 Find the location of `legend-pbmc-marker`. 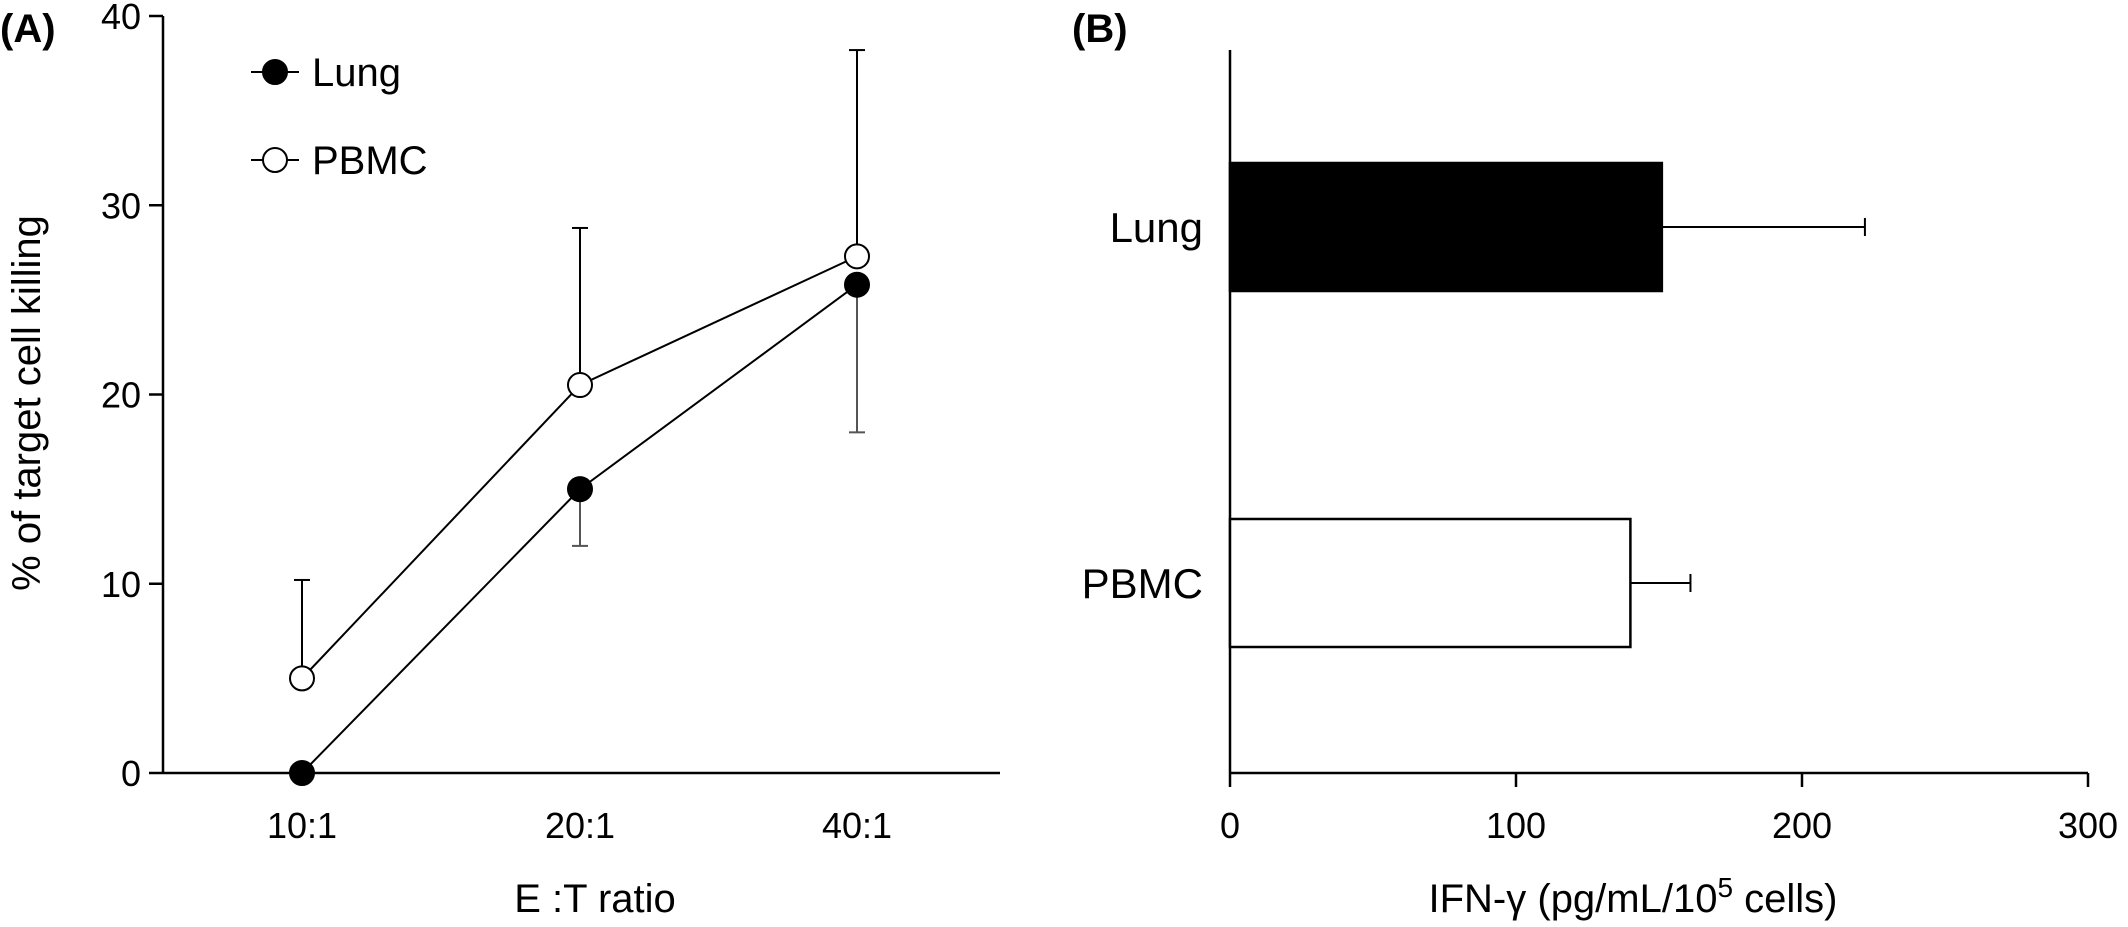

legend-pbmc-marker is located at coordinates (275, 160).